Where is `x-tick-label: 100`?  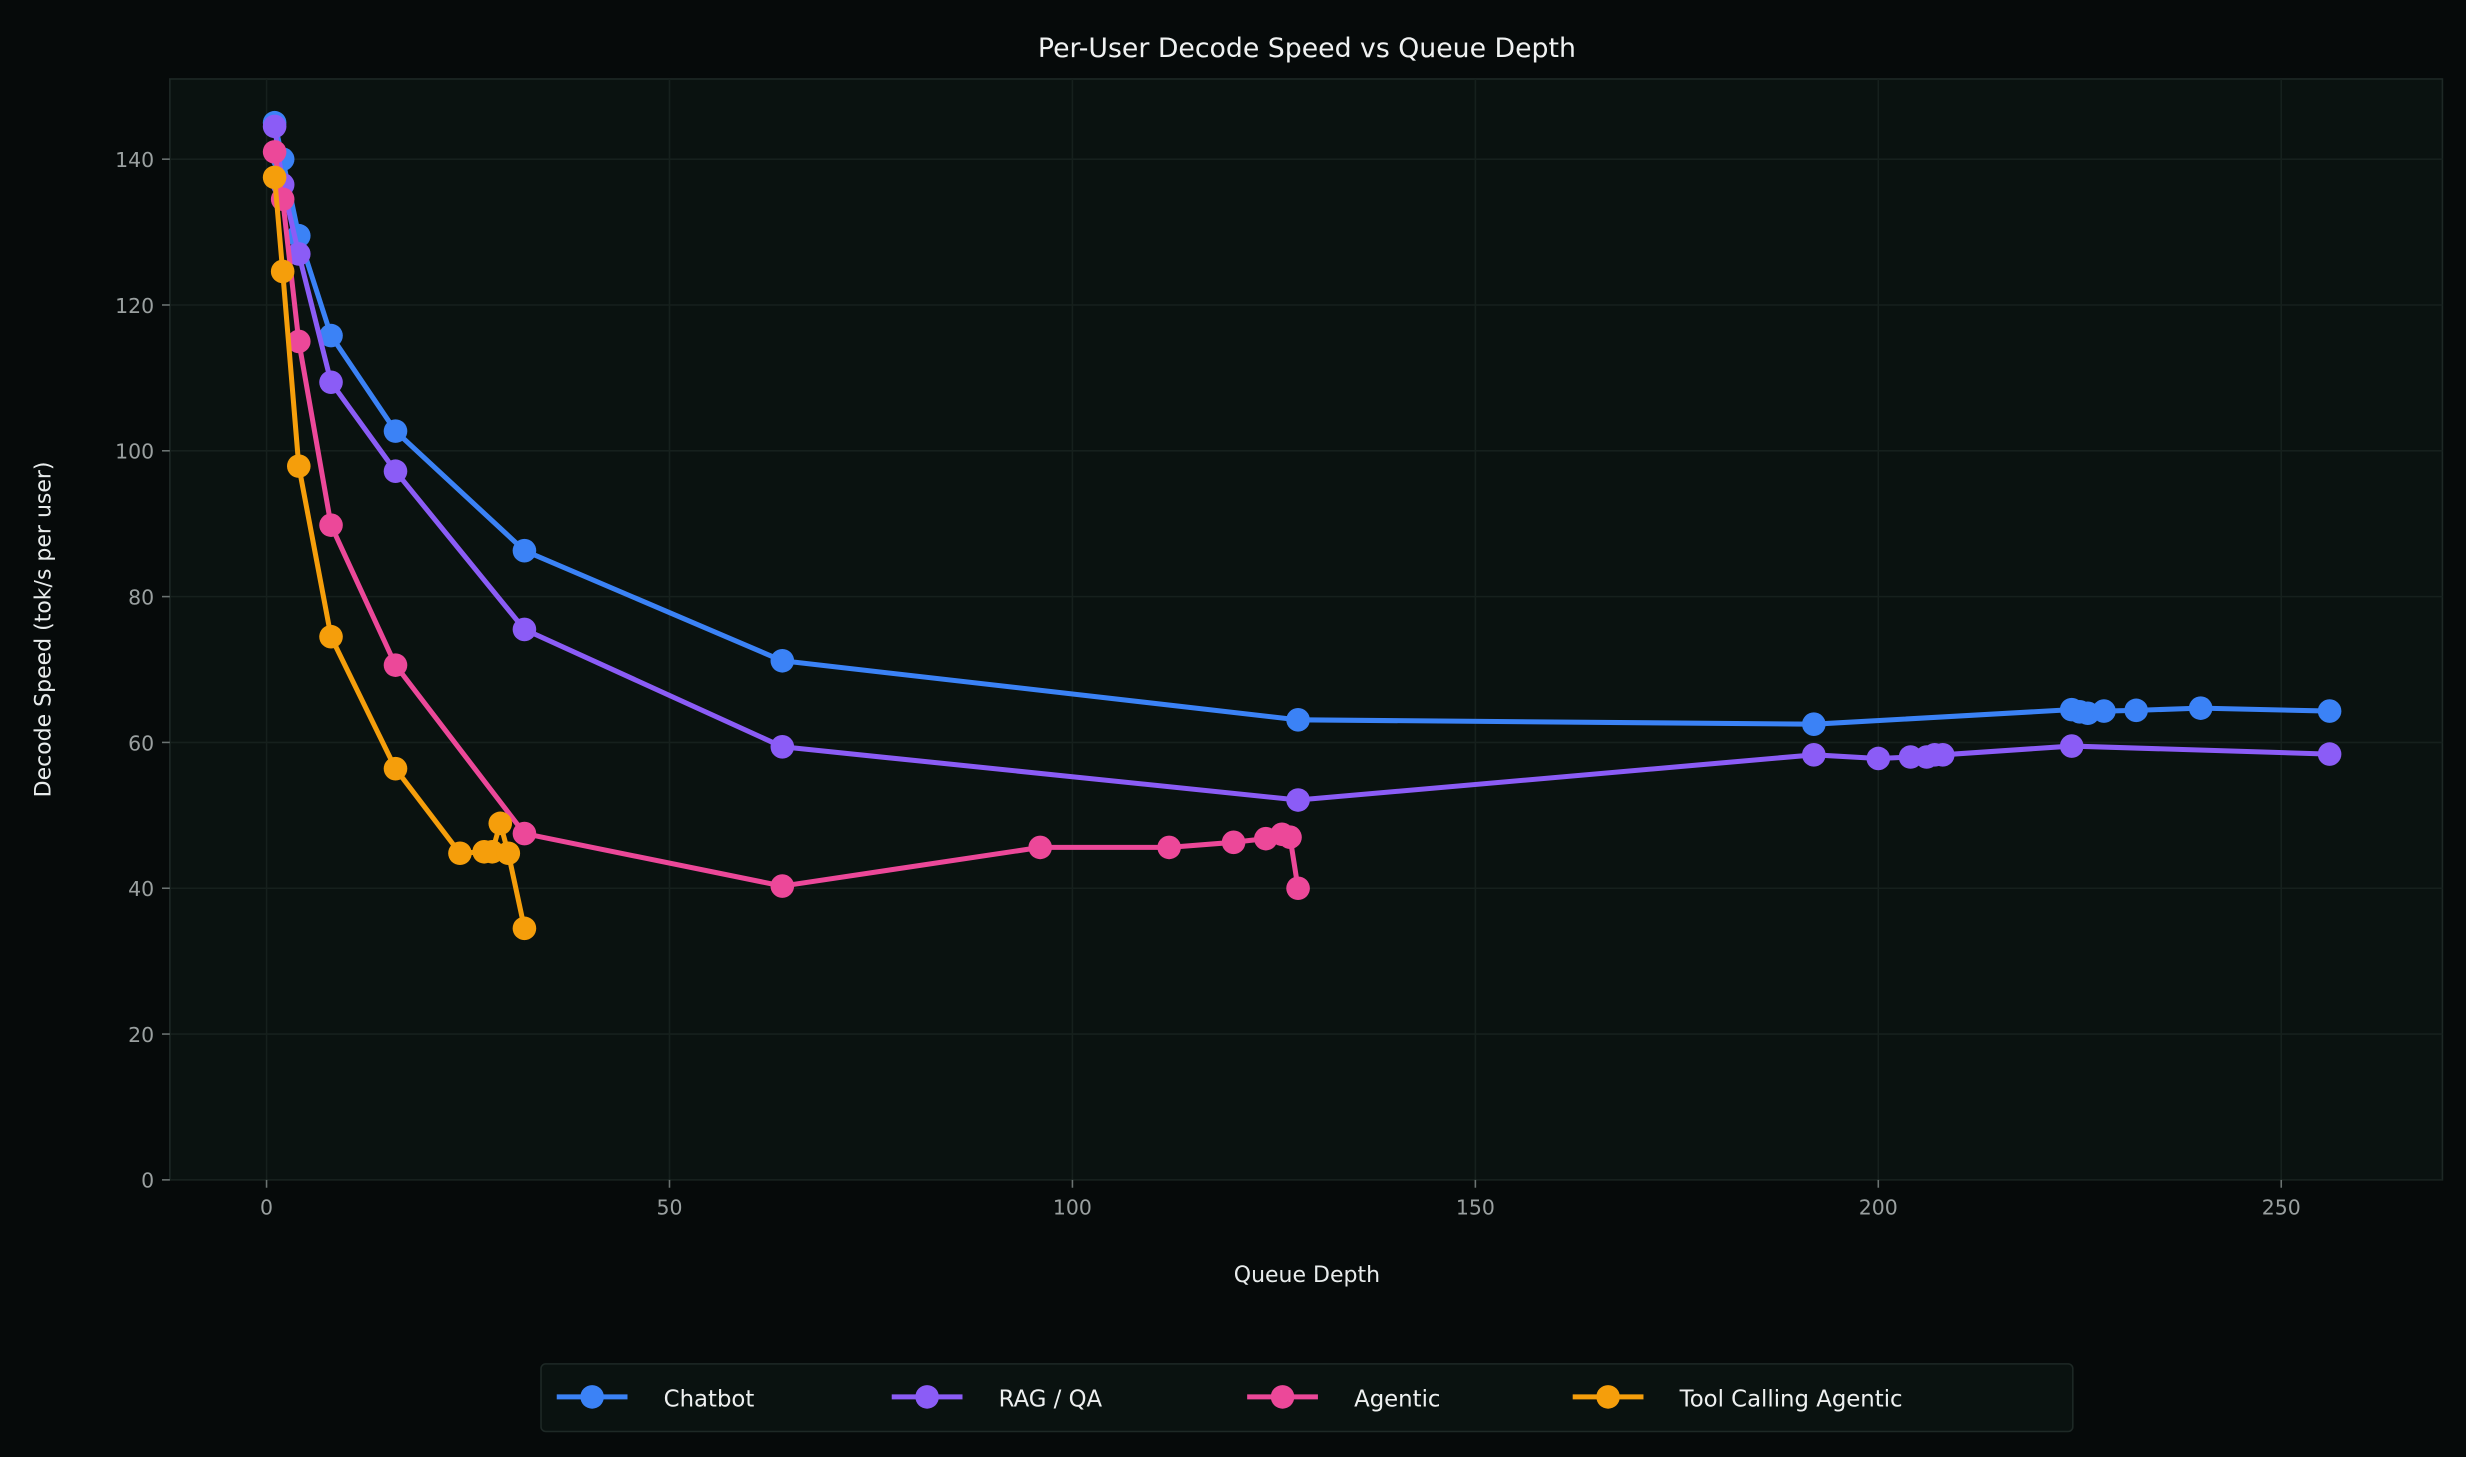 x-tick-label: 100 is located at coordinates (1072, 1207).